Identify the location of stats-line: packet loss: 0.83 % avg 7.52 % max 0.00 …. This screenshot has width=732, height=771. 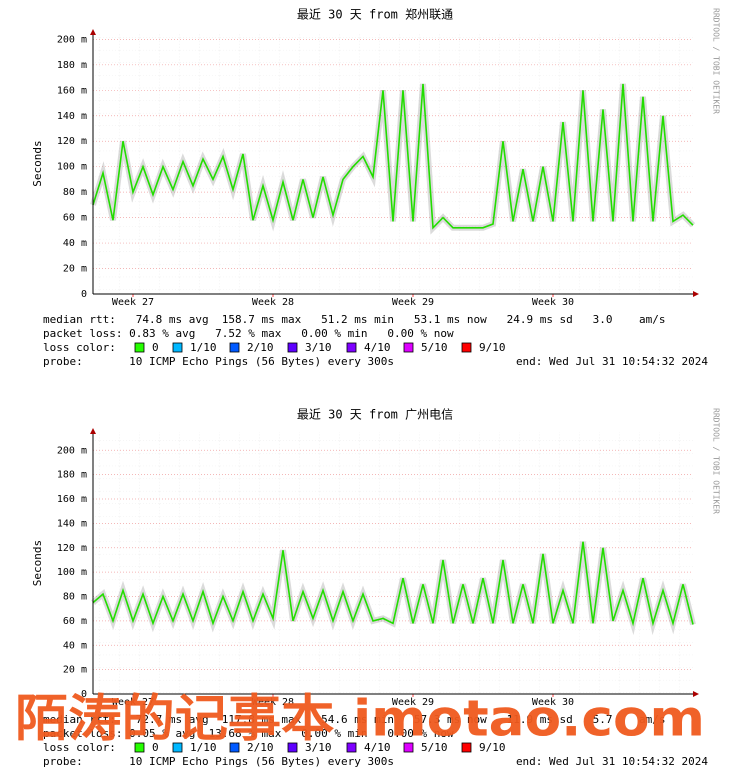
(248, 333).